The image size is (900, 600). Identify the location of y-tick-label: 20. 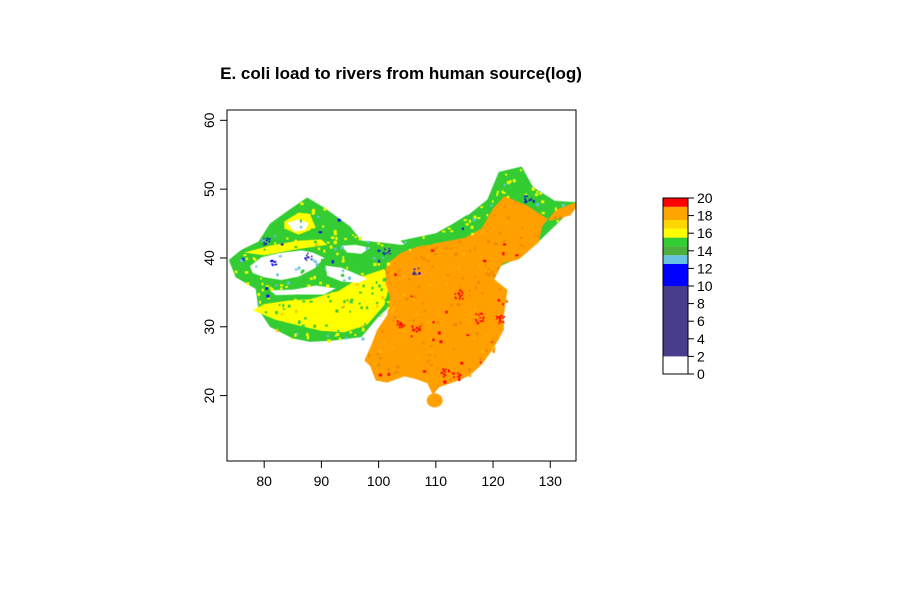
(209, 396).